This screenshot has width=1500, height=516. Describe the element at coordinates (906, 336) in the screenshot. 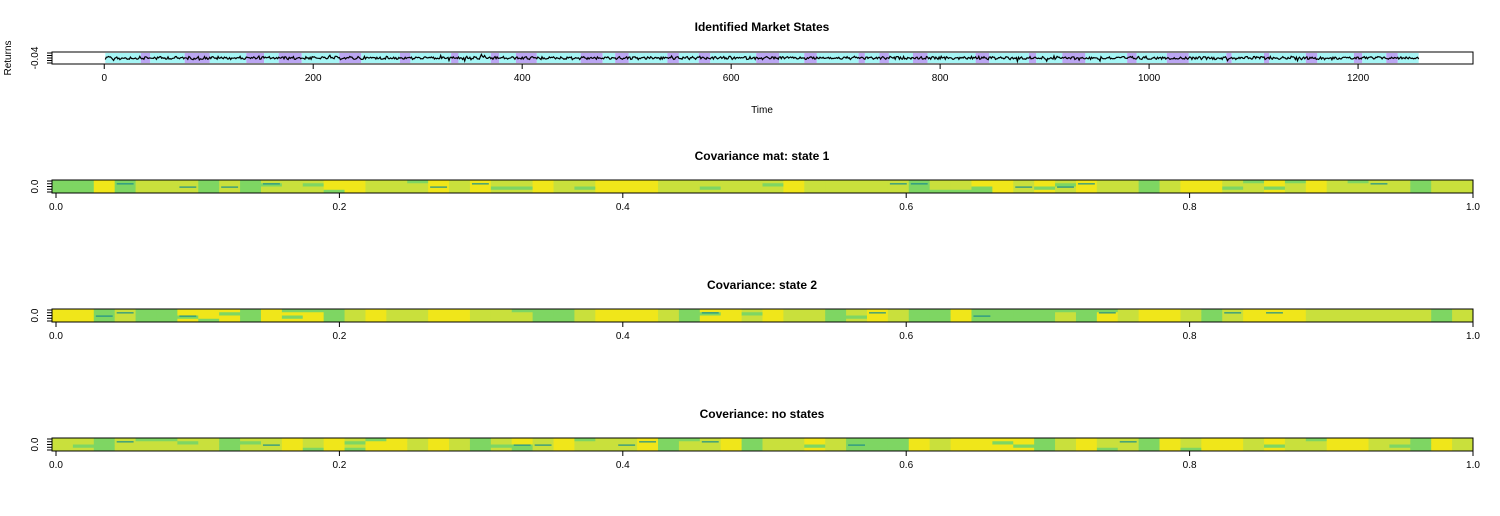

I see `x-tick-label: 0.6` at that location.